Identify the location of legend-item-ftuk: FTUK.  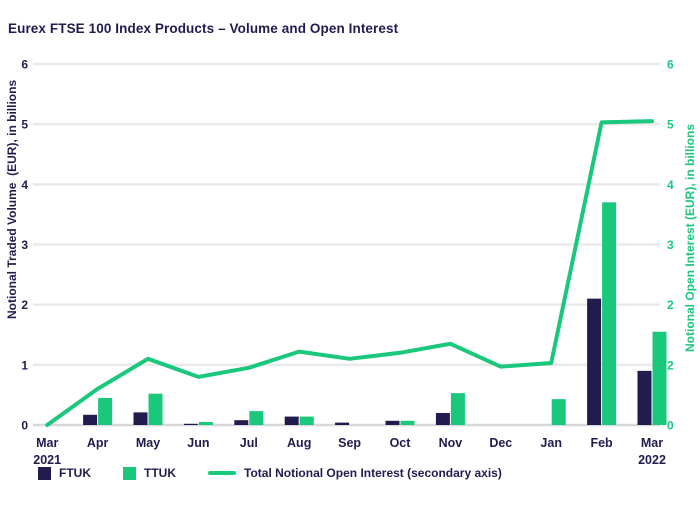
(64, 473).